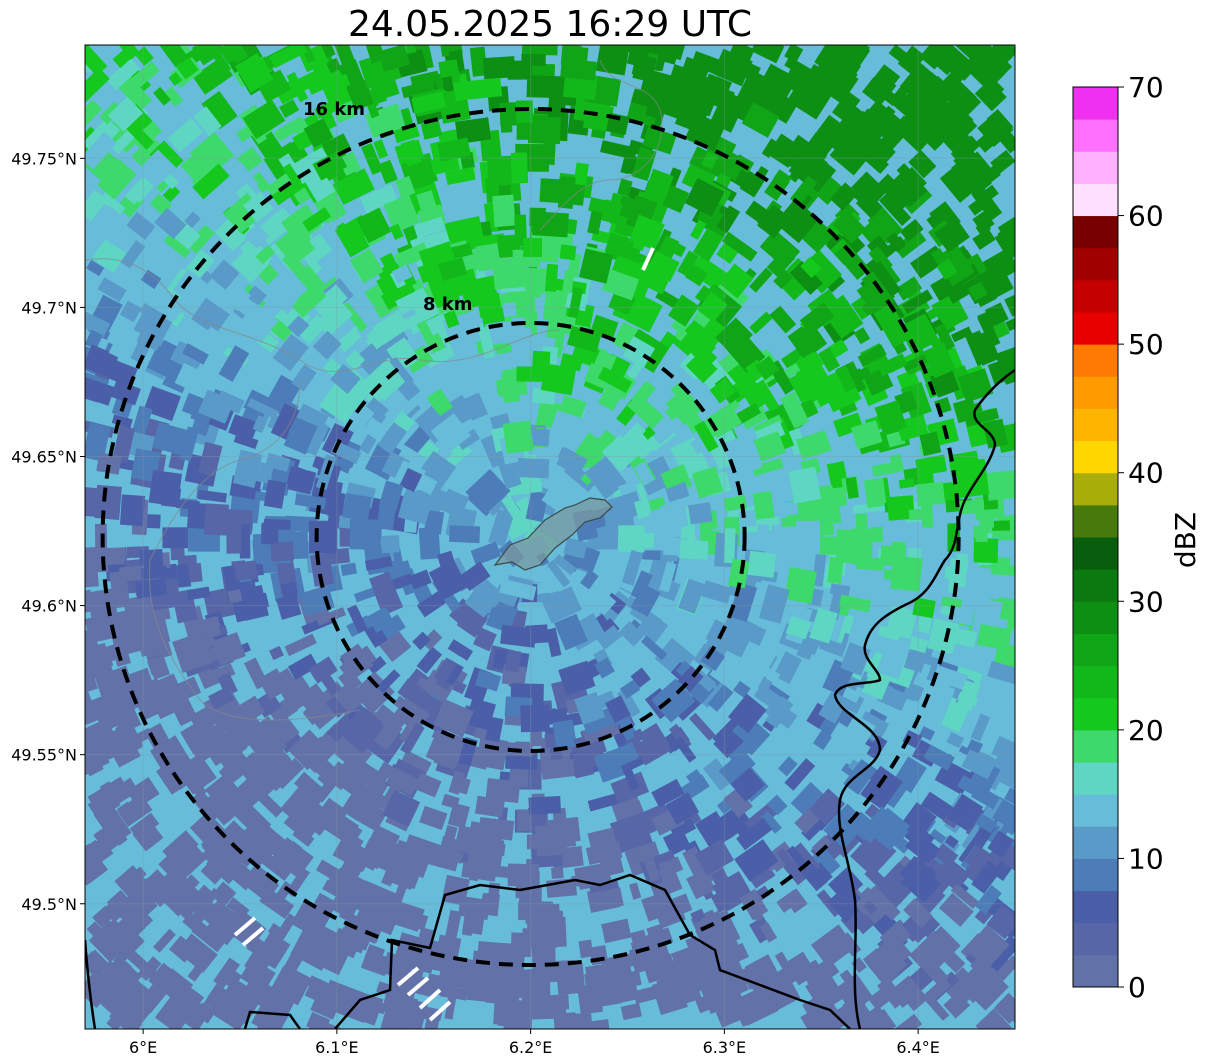 The height and width of the screenshot is (1064, 1207). Describe the element at coordinates (448, 304) in the screenshot. I see `ring-label-8km: 8 km` at that location.